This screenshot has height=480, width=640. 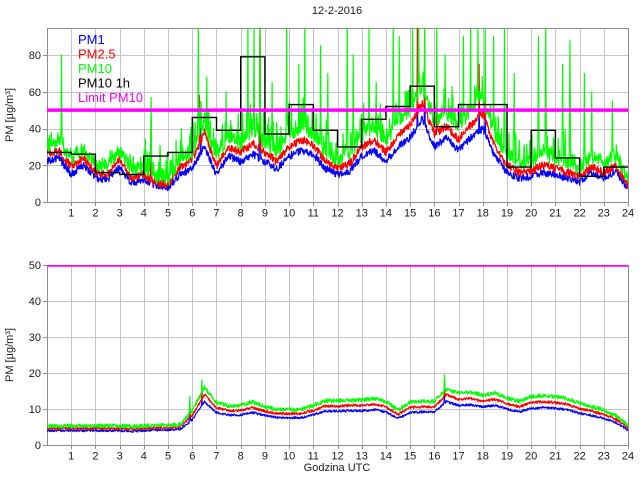 I want to click on y-tick-label: 50, so click(x=35, y=266).